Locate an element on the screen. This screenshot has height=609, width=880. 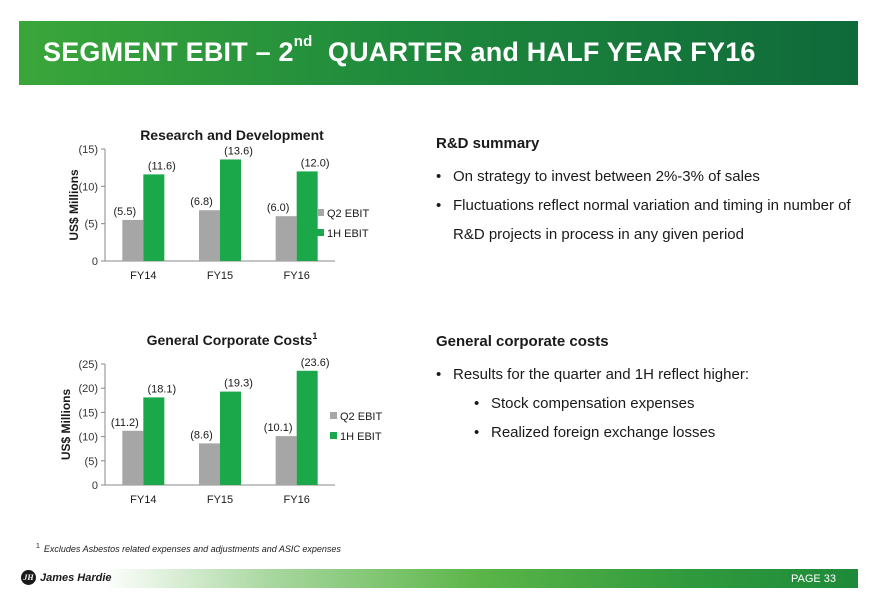
rd-chart-data-label: (6.0) is located at coordinates (278, 208).